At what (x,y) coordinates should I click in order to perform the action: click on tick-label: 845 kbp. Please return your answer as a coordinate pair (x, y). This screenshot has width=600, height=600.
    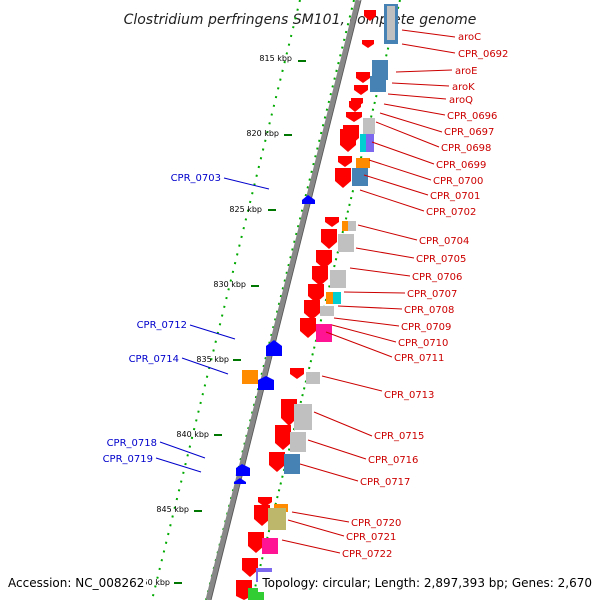
    Looking at the image, I should click on (172, 509).